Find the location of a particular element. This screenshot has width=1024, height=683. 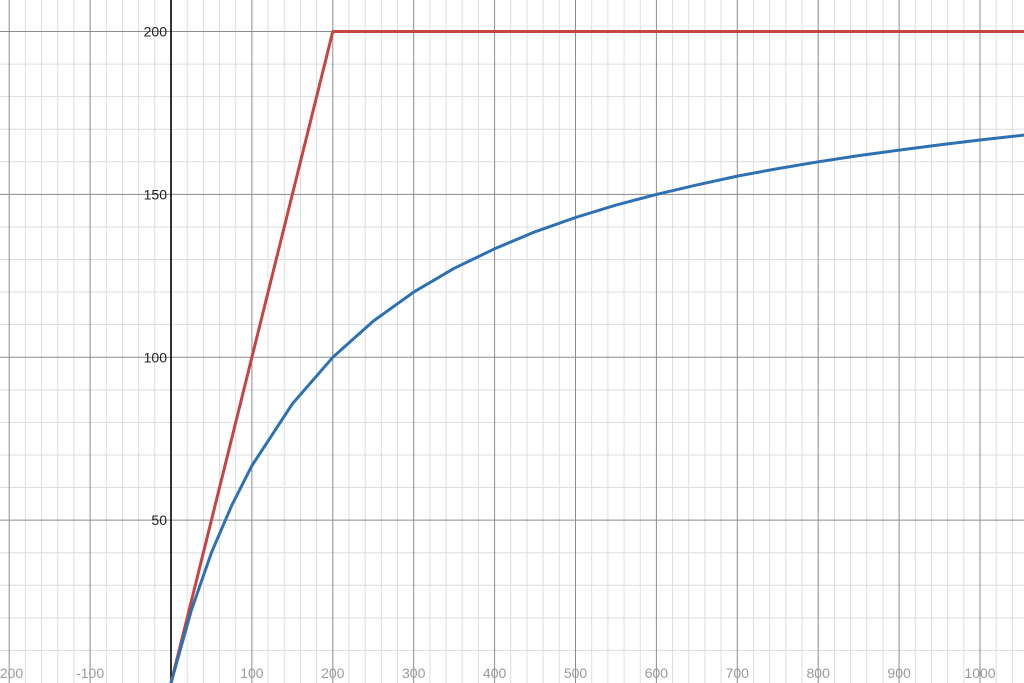

y-tick-label: 200 is located at coordinates (156, 32).